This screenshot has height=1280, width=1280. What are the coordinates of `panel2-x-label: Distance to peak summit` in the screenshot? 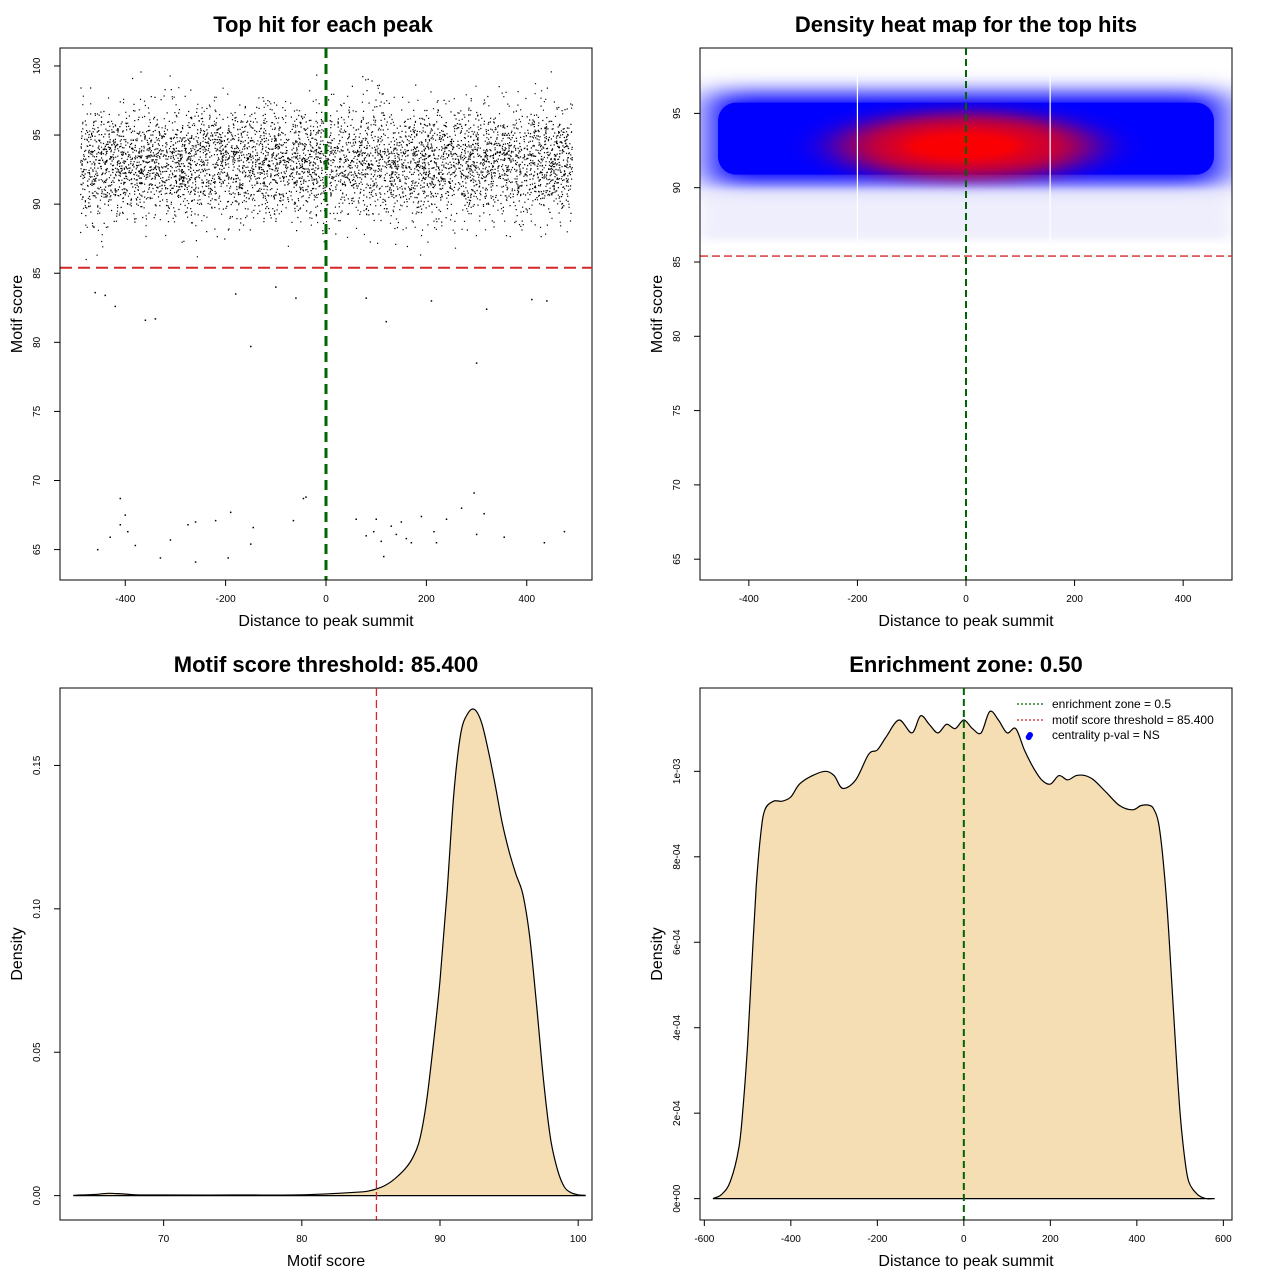 It's located at (966, 621).